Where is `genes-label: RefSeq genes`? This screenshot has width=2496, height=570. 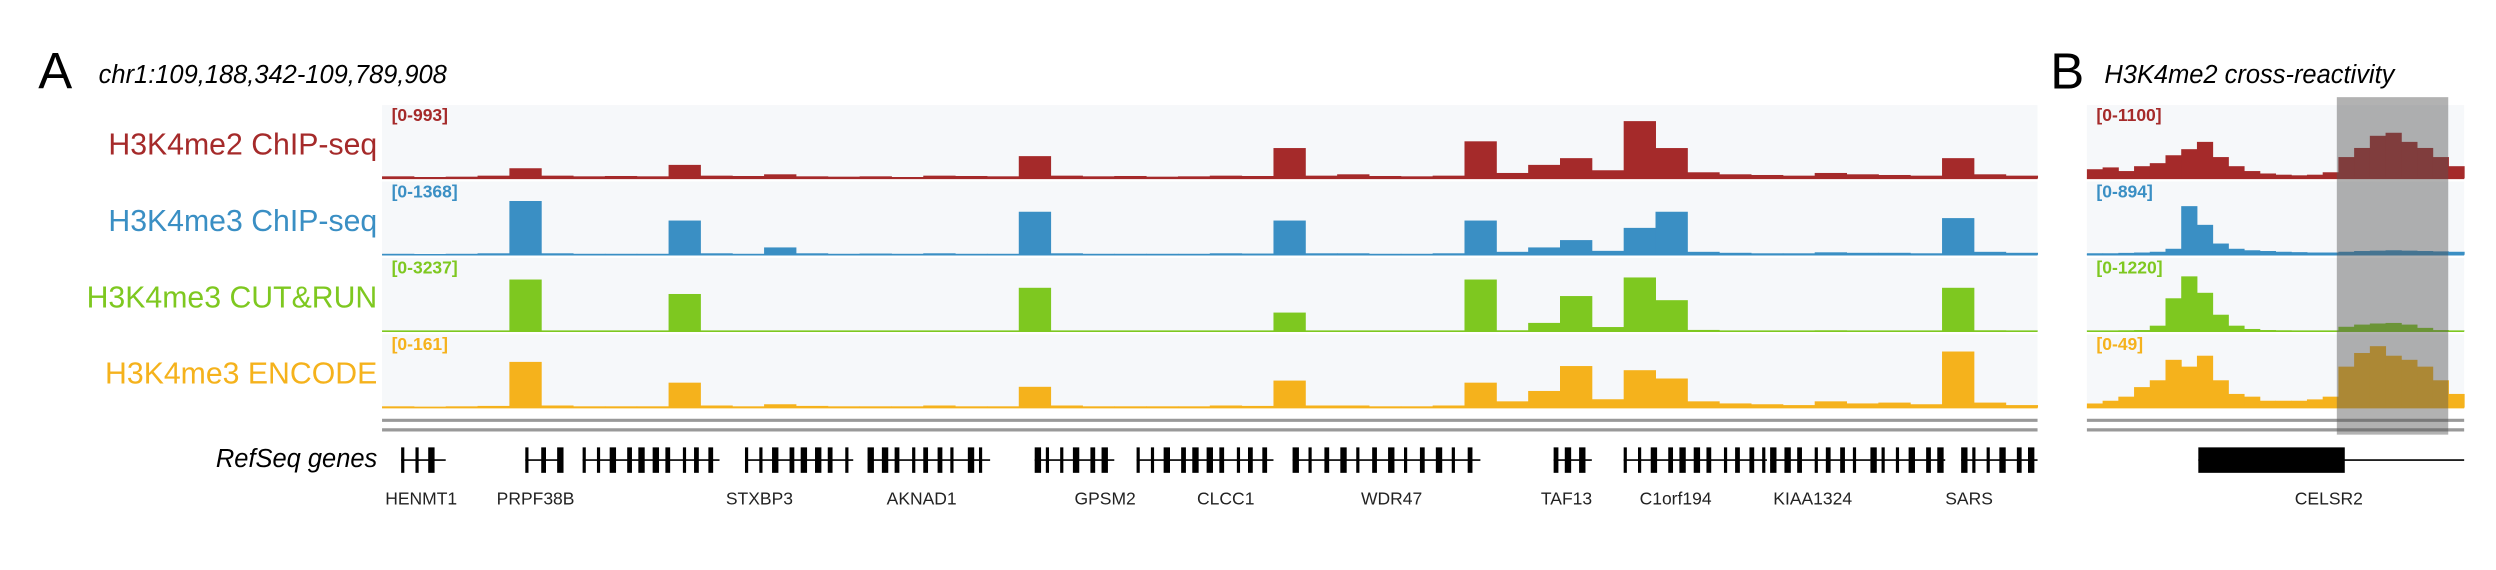
genes-label: RefSeq genes is located at coordinates (297, 459).